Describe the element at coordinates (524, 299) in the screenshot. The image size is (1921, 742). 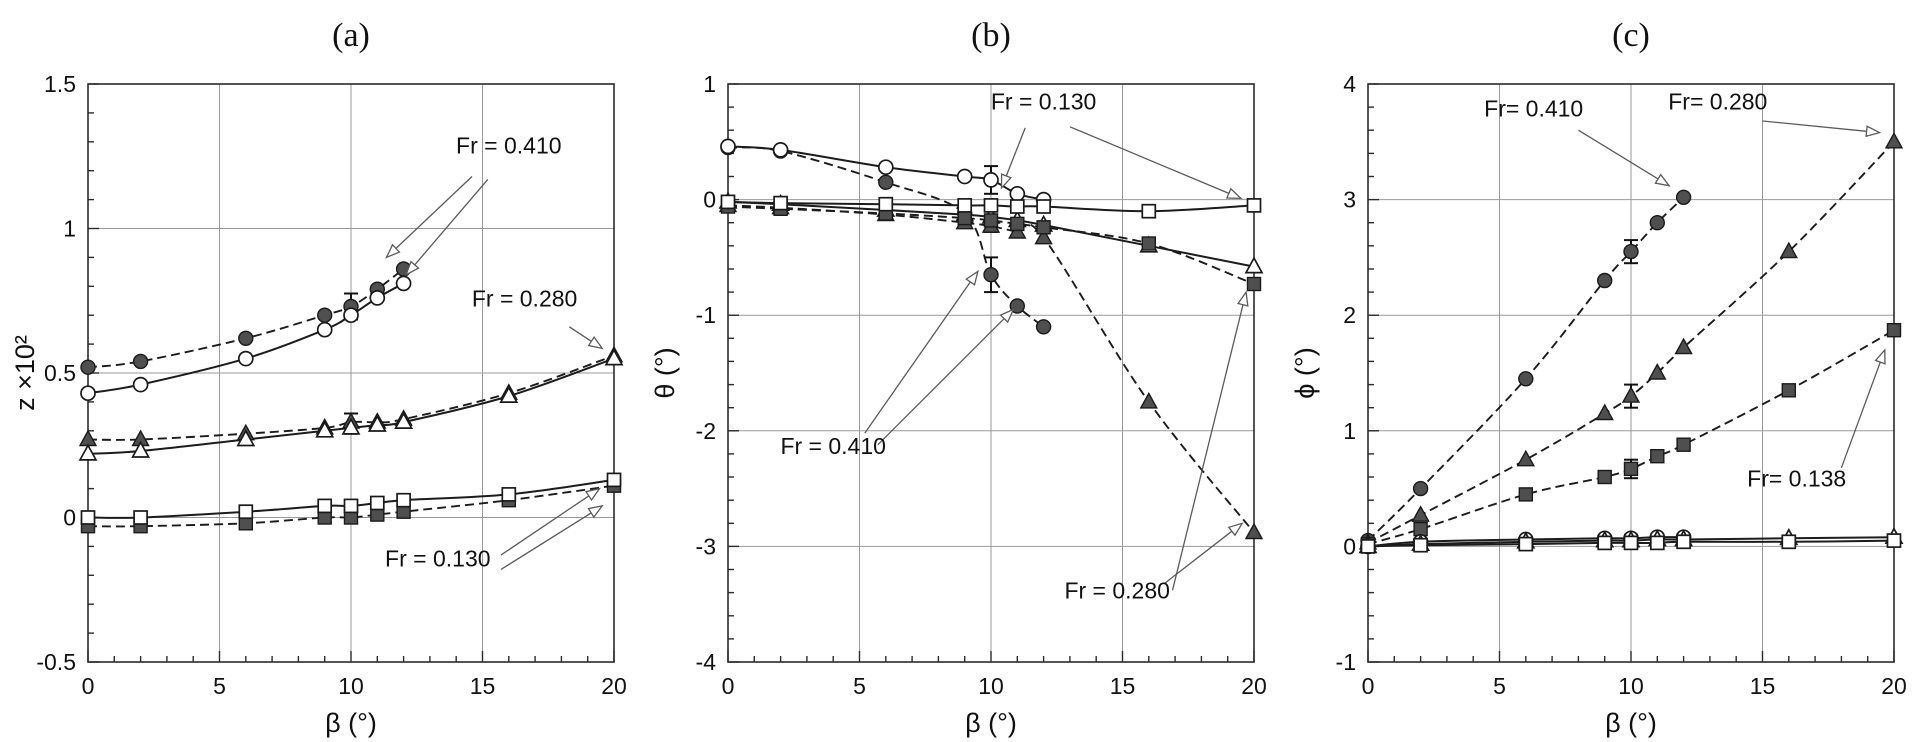
I see `annotation-label: Fr = 0.280` at that location.